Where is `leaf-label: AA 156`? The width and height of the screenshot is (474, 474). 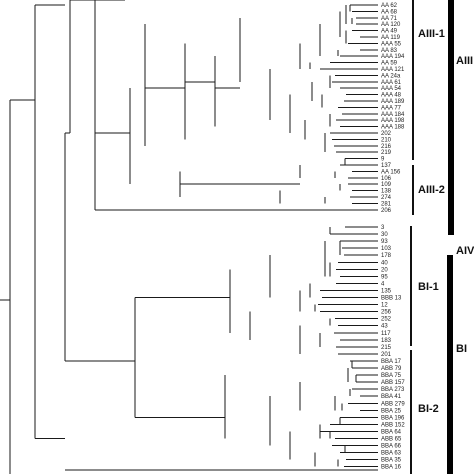
leaf-label: AA 156 is located at coordinates (391, 172).